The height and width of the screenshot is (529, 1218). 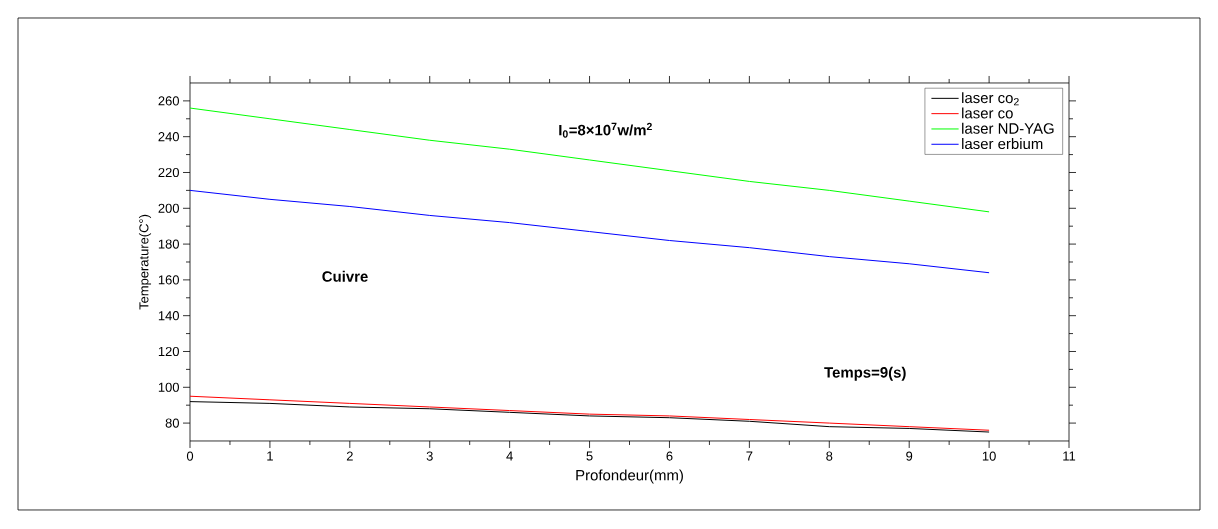 I want to click on y-tick-label: 100, so click(x=168, y=387).